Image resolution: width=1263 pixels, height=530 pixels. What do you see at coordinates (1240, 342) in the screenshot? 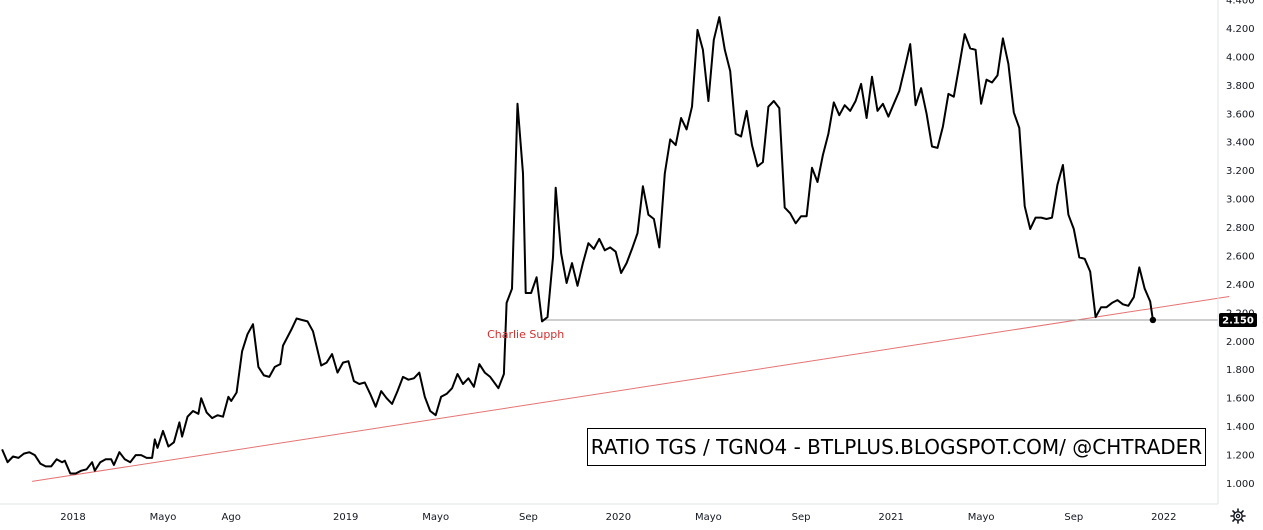
I see `y-tick-label: 2.000` at bounding box center [1240, 342].